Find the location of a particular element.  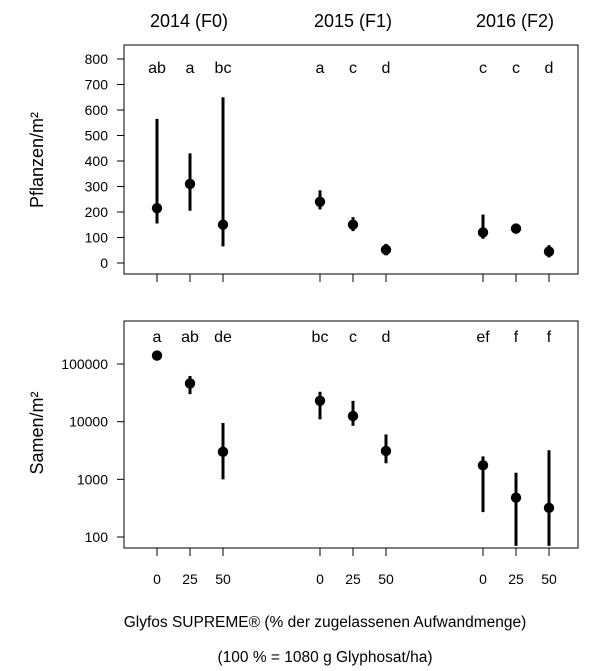

bottom-y-tick-label: 100 is located at coordinates (97, 537).